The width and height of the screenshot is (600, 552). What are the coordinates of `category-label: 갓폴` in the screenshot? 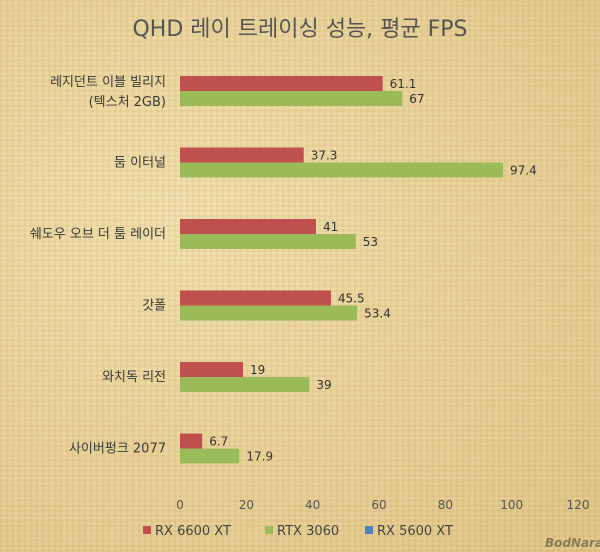 It's located at (154, 306).